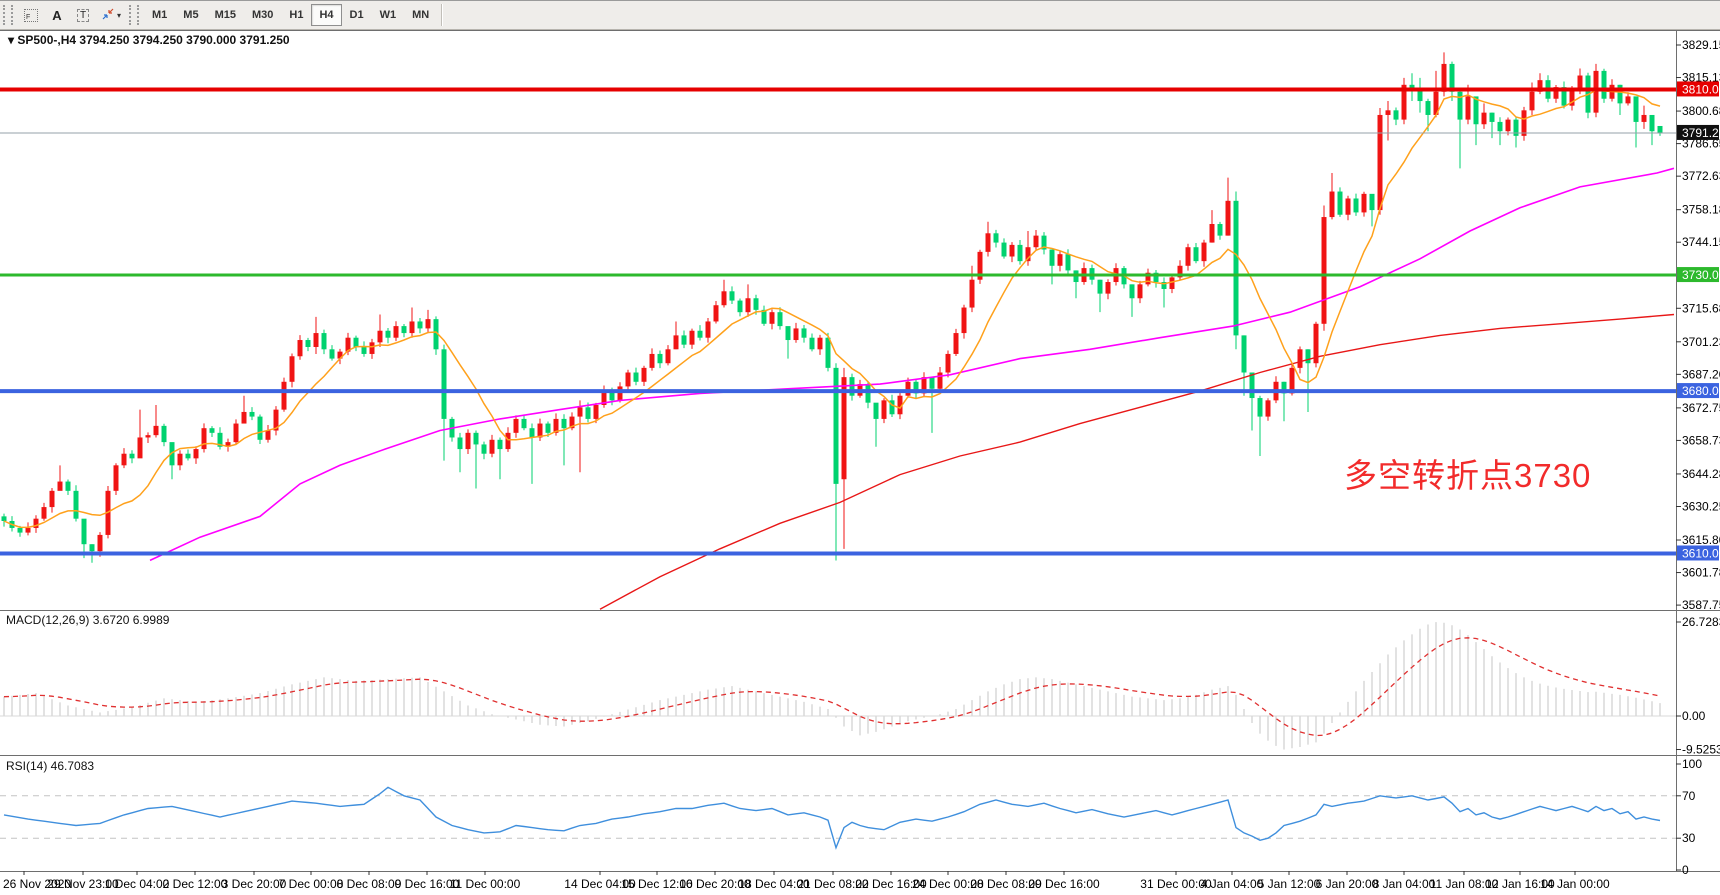 This screenshot has height=895, width=1720. I want to click on svg-text: 3644.280, so click(1701, 474).